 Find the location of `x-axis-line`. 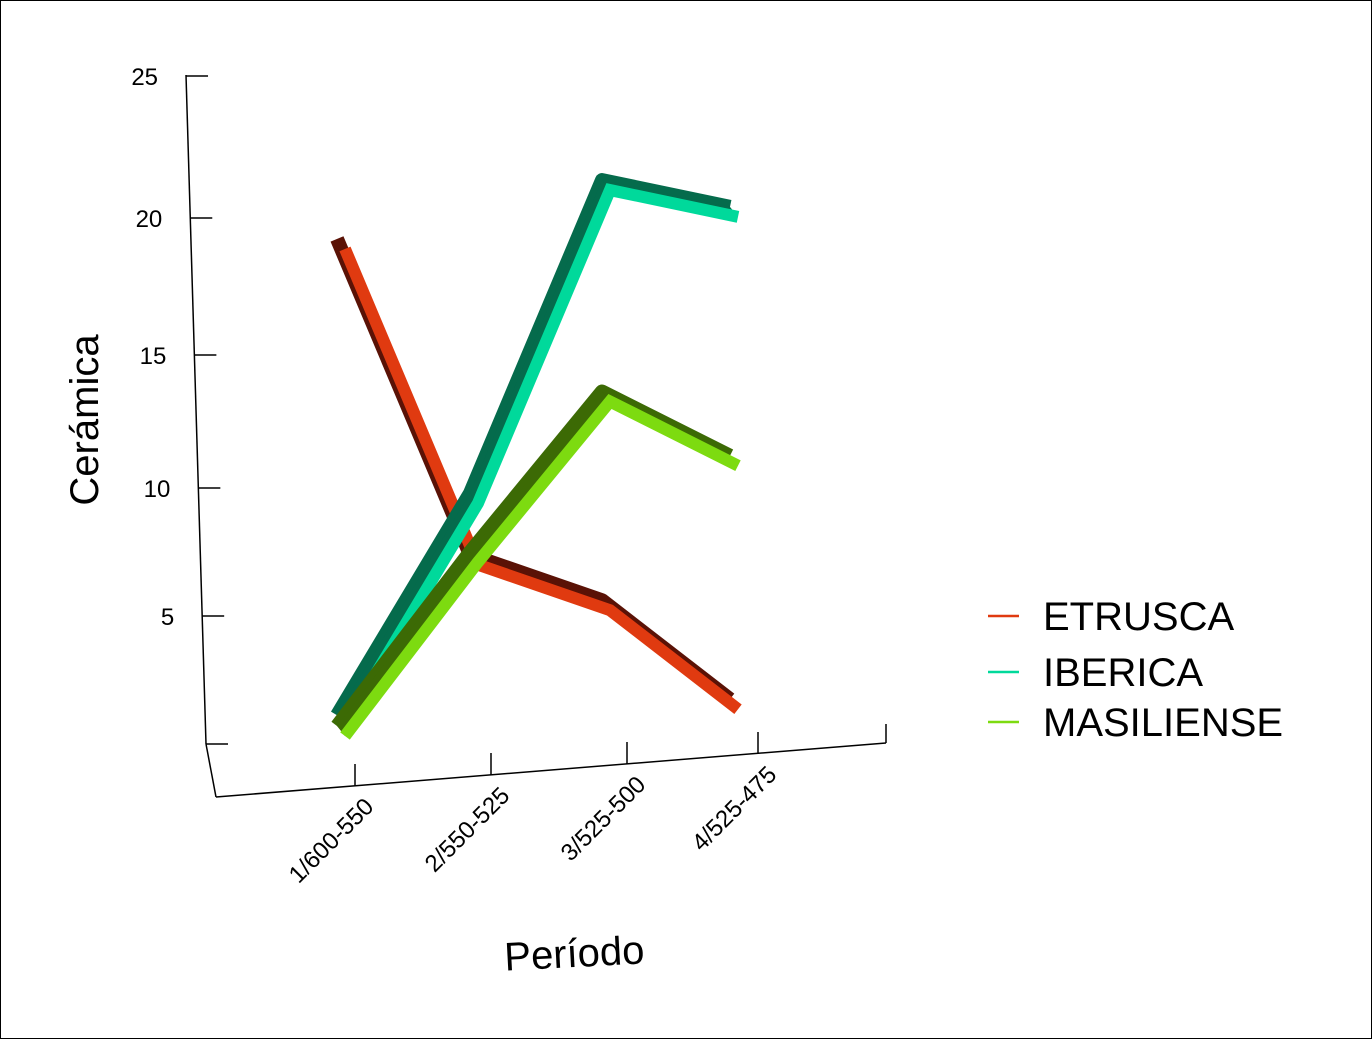

x-axis-line is located at coordinates (551, 770).